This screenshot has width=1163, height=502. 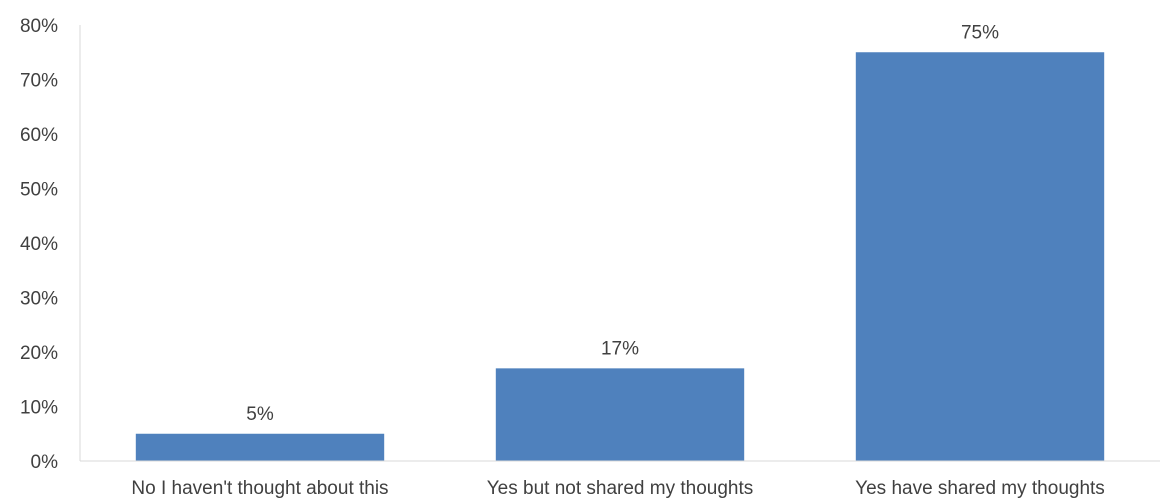 I want to click on data-label: 75%, so click(x=980, y=32).